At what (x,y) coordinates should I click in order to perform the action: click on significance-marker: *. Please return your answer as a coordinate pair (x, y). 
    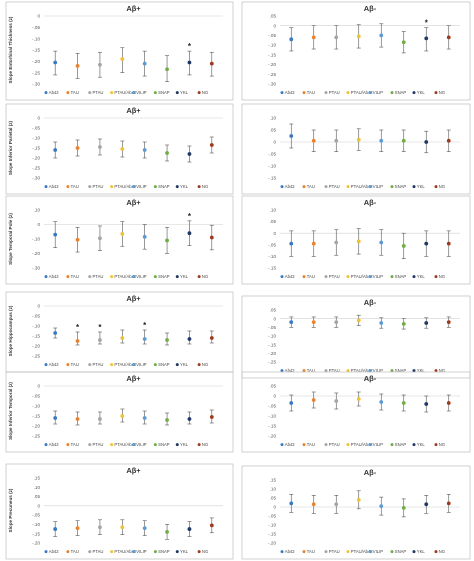
    Looking at the image, I should click on (427, 23).